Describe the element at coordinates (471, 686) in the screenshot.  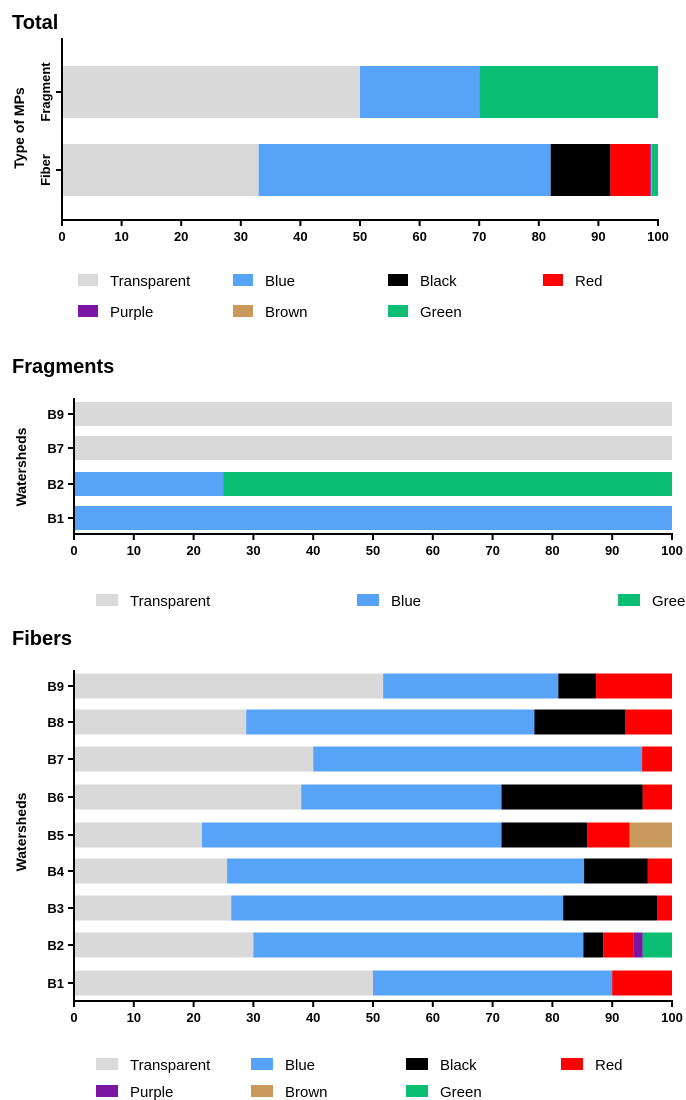
I see `bar-b9-blue` at that location.